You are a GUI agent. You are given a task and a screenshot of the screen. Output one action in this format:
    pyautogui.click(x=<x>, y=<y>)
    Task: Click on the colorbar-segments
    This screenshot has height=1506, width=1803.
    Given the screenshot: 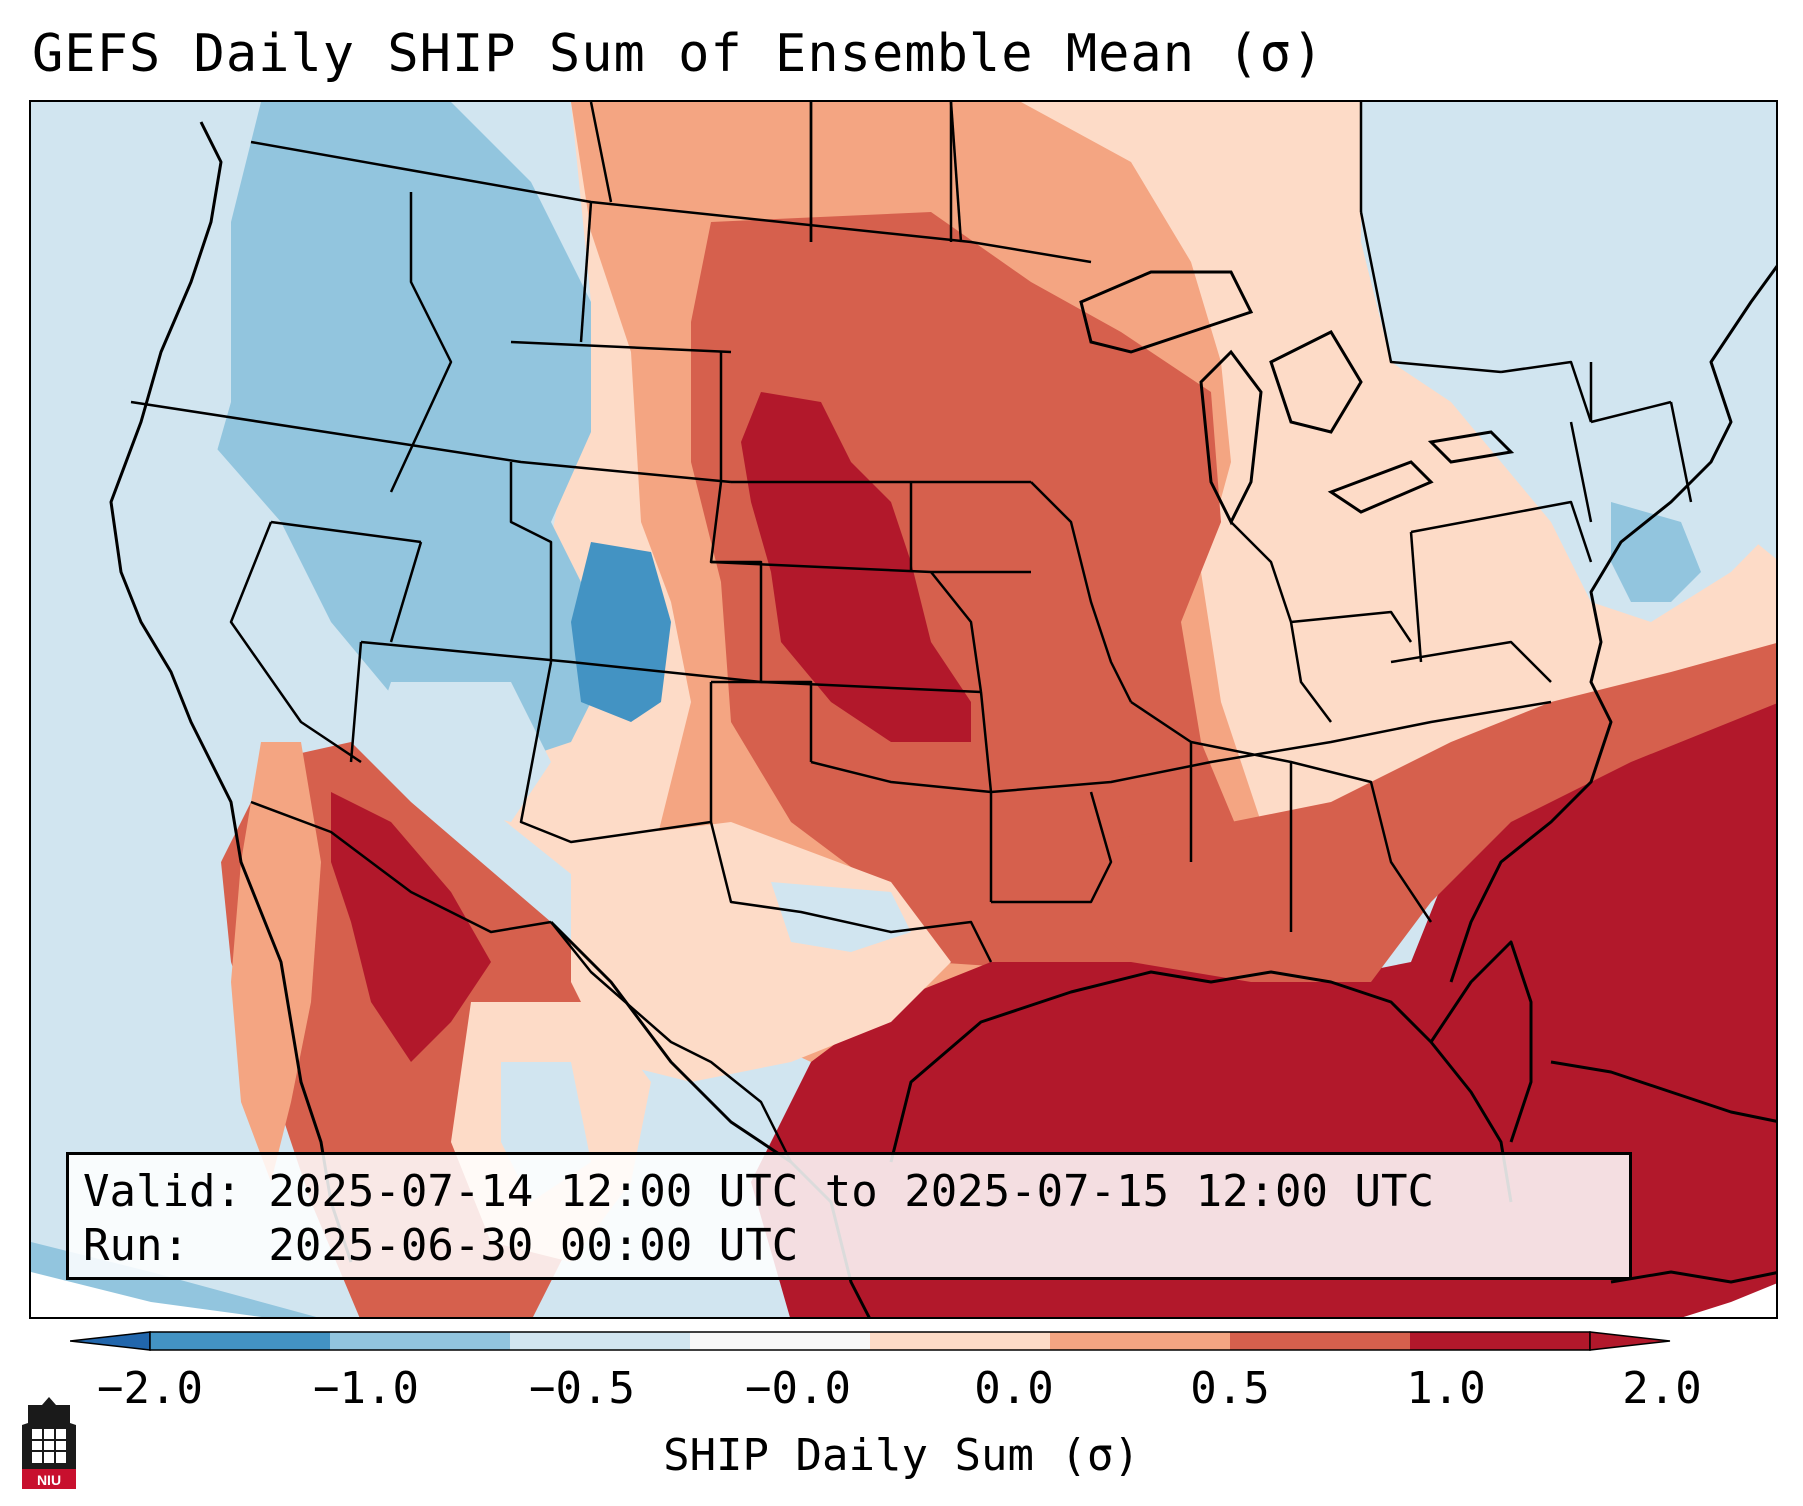 What is the action you would take?
    pyautogui.click(x=870, y=1341)
    